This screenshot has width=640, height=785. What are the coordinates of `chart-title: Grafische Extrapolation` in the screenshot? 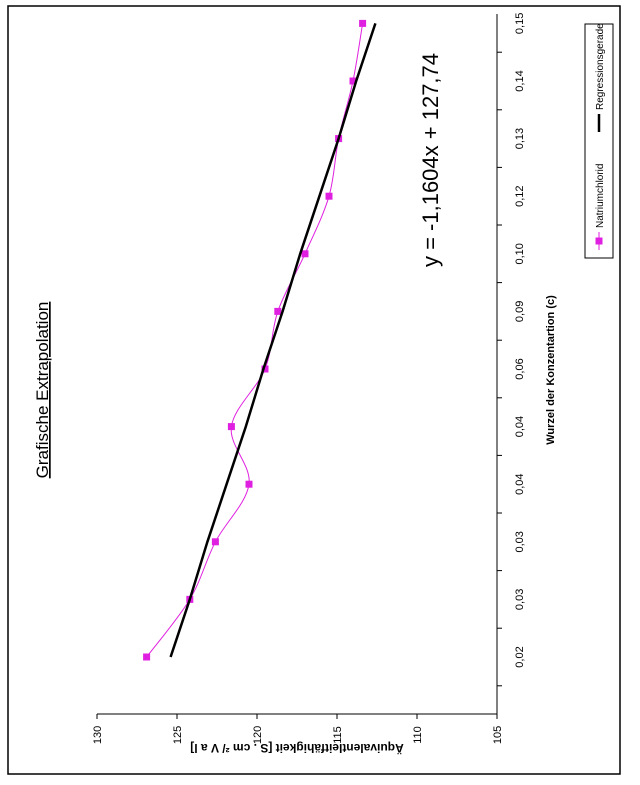 It's located at (42, 390).